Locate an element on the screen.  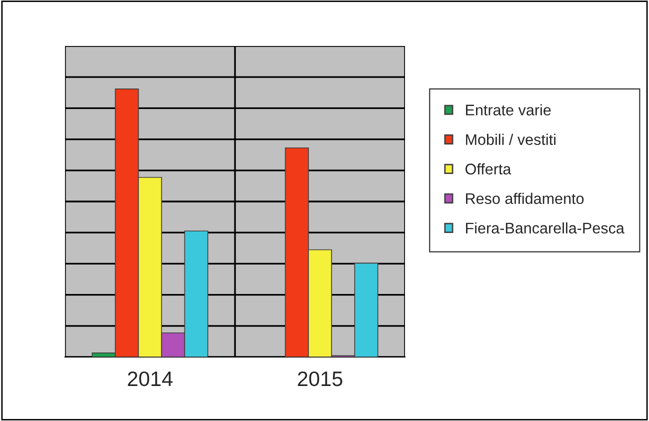
legend-label: Offerta is located at coordinates (489, 168).